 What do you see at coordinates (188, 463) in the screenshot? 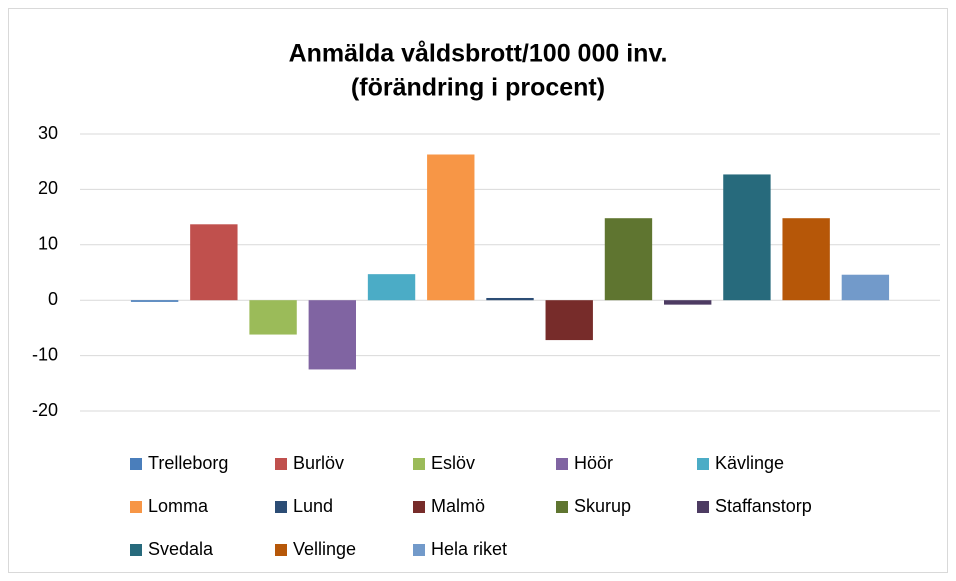
I see `legend-label: Trelleborg` at bounding box center [188, 463].